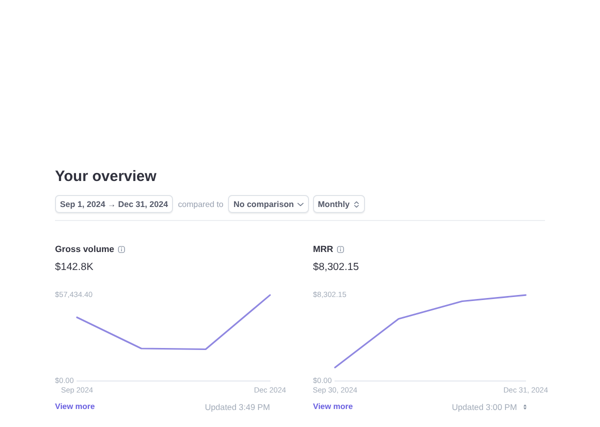 The image size is (600, 427). I want to click on chart-subtitle: $142.8K, so click(74, 267).